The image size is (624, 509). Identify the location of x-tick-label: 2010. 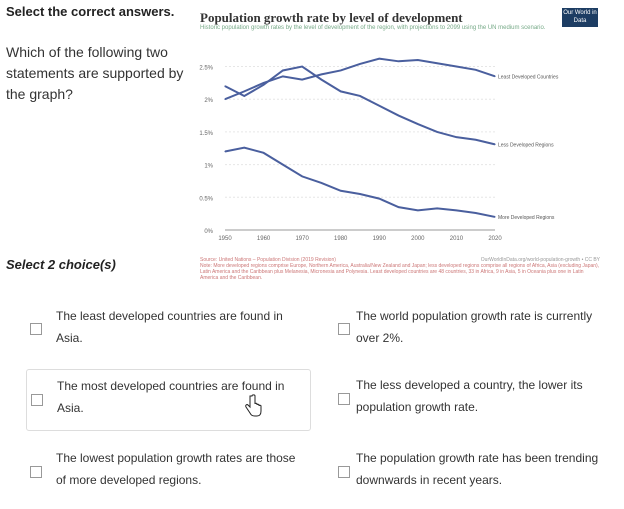
(457, 239).